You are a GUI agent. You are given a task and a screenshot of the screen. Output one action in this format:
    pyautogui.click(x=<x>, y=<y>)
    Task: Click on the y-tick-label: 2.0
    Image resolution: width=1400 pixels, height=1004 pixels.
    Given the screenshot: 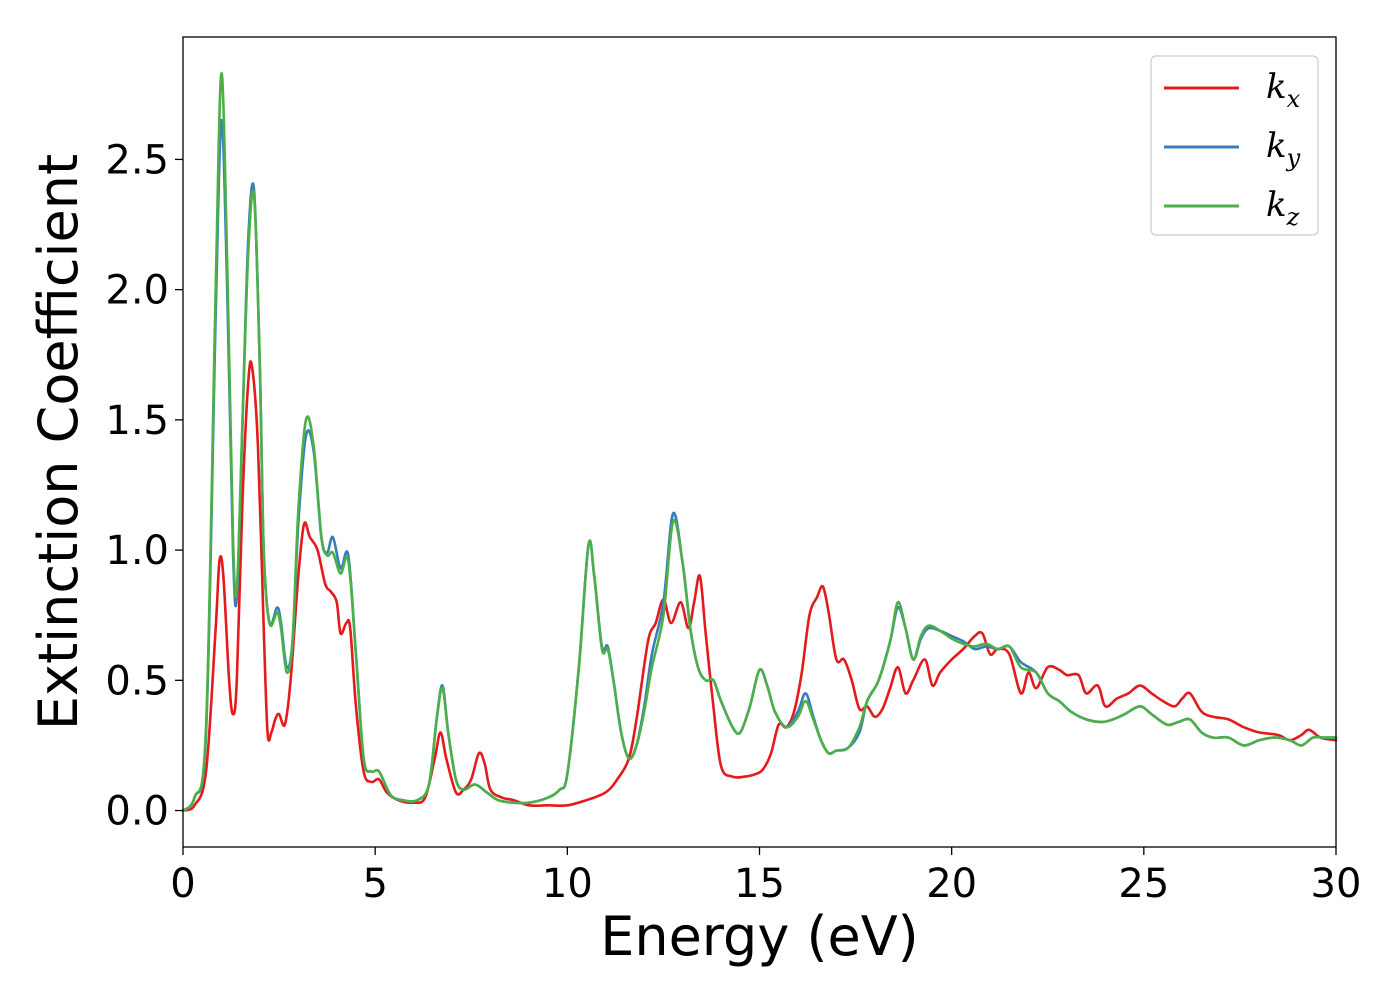 What is the action you would take?
    pyautogui.click(x=137, y=291)
    